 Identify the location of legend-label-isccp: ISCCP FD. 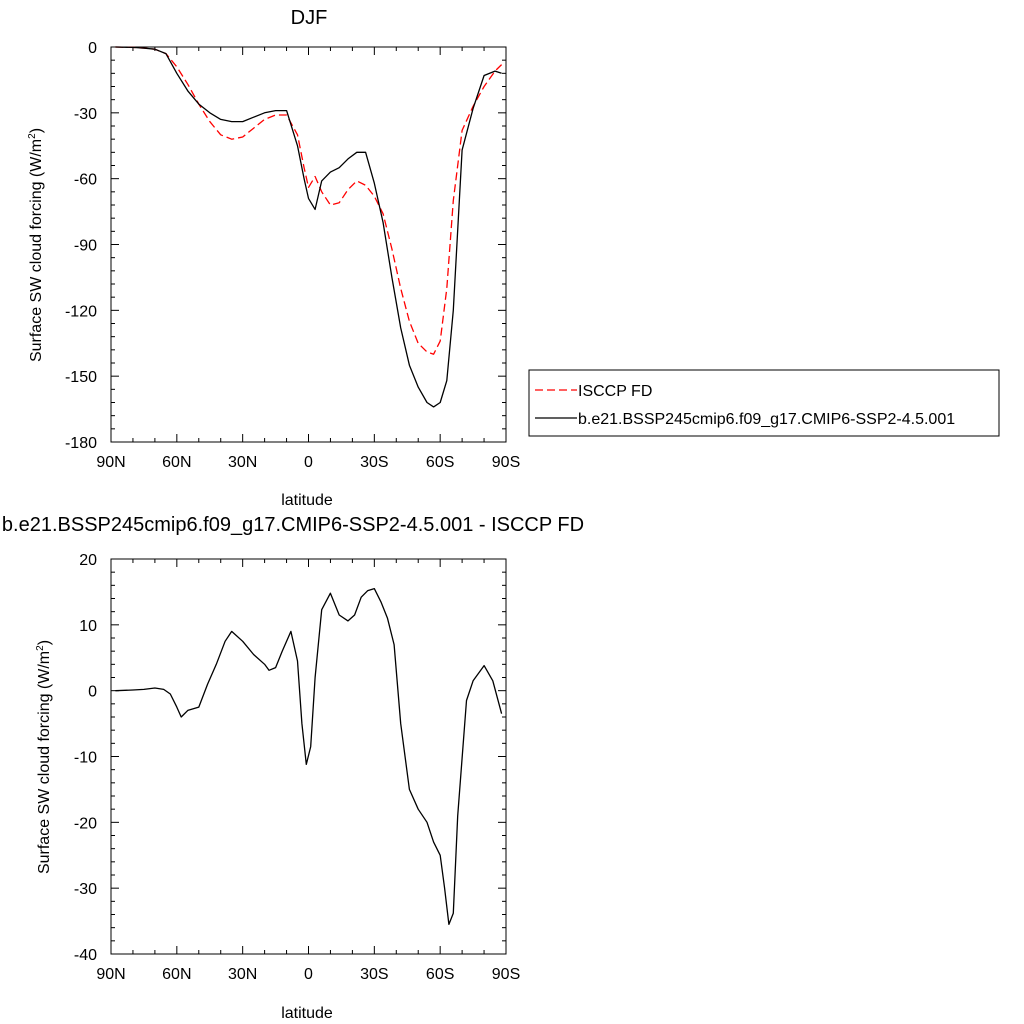
(615, 391).